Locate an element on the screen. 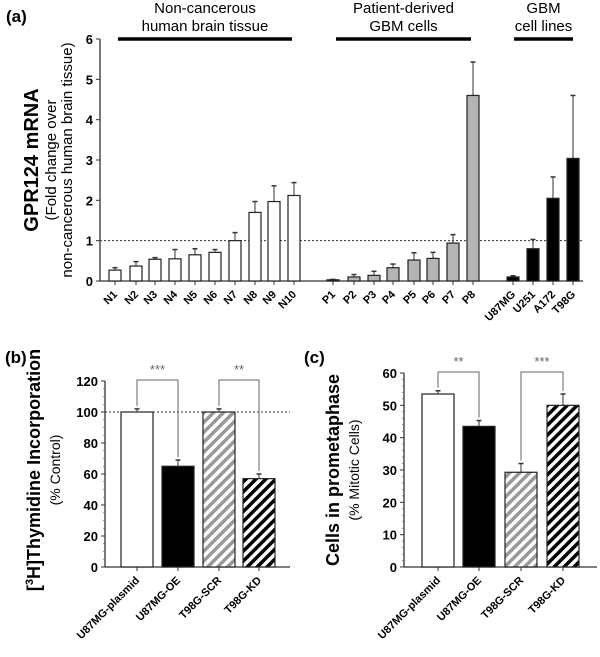 The width and height of the screenshot is (600, 657). y-axis-subtitle: (% Mitotic Cells) is located at coordinates (354, 469).